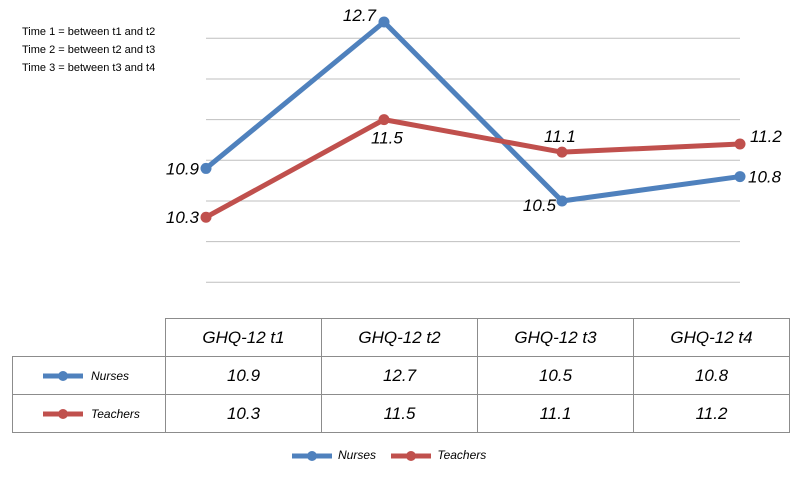  I want to click on table-cell: 10.8, so click(711, 375).